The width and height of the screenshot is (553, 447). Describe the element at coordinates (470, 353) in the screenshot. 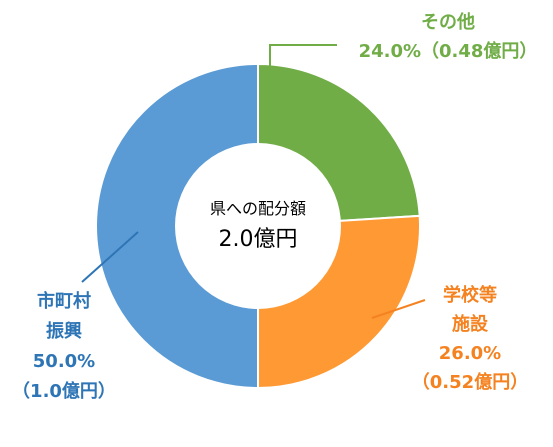

I see `slice-label-1-line-2: 26.0%` at that location.